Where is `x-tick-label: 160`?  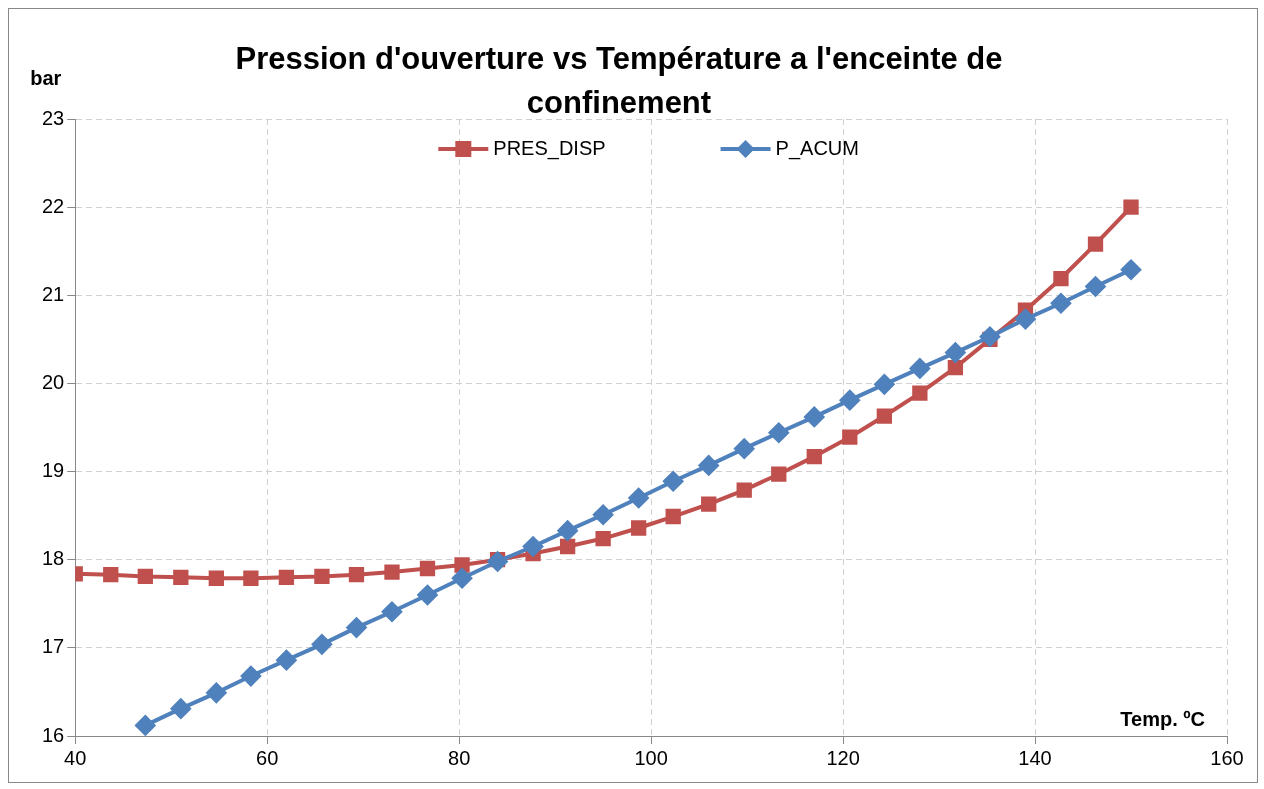 x-tick-label: 160 is located at coordinates (1227, 757).